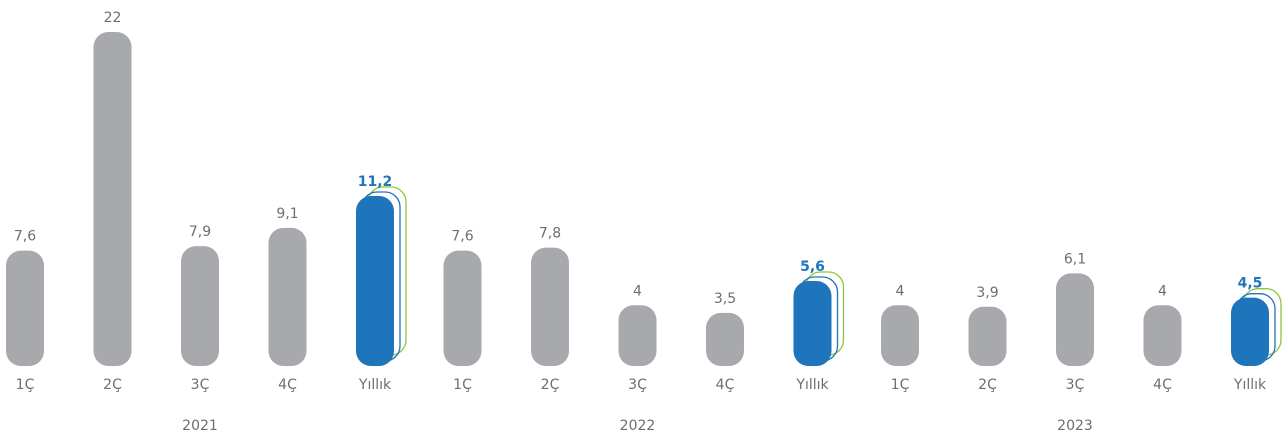 The height and width of the screenshot is (439, 1288). Describe the element at coordinates (200, 232) in the screenshot. I see `value-label: 7,9` at that location.